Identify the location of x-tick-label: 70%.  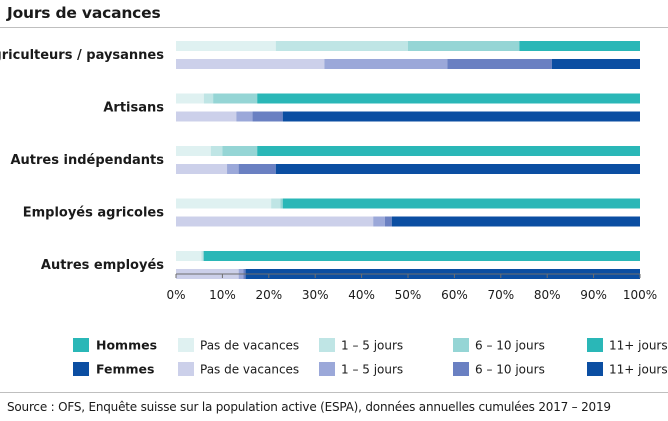
(500, 295).